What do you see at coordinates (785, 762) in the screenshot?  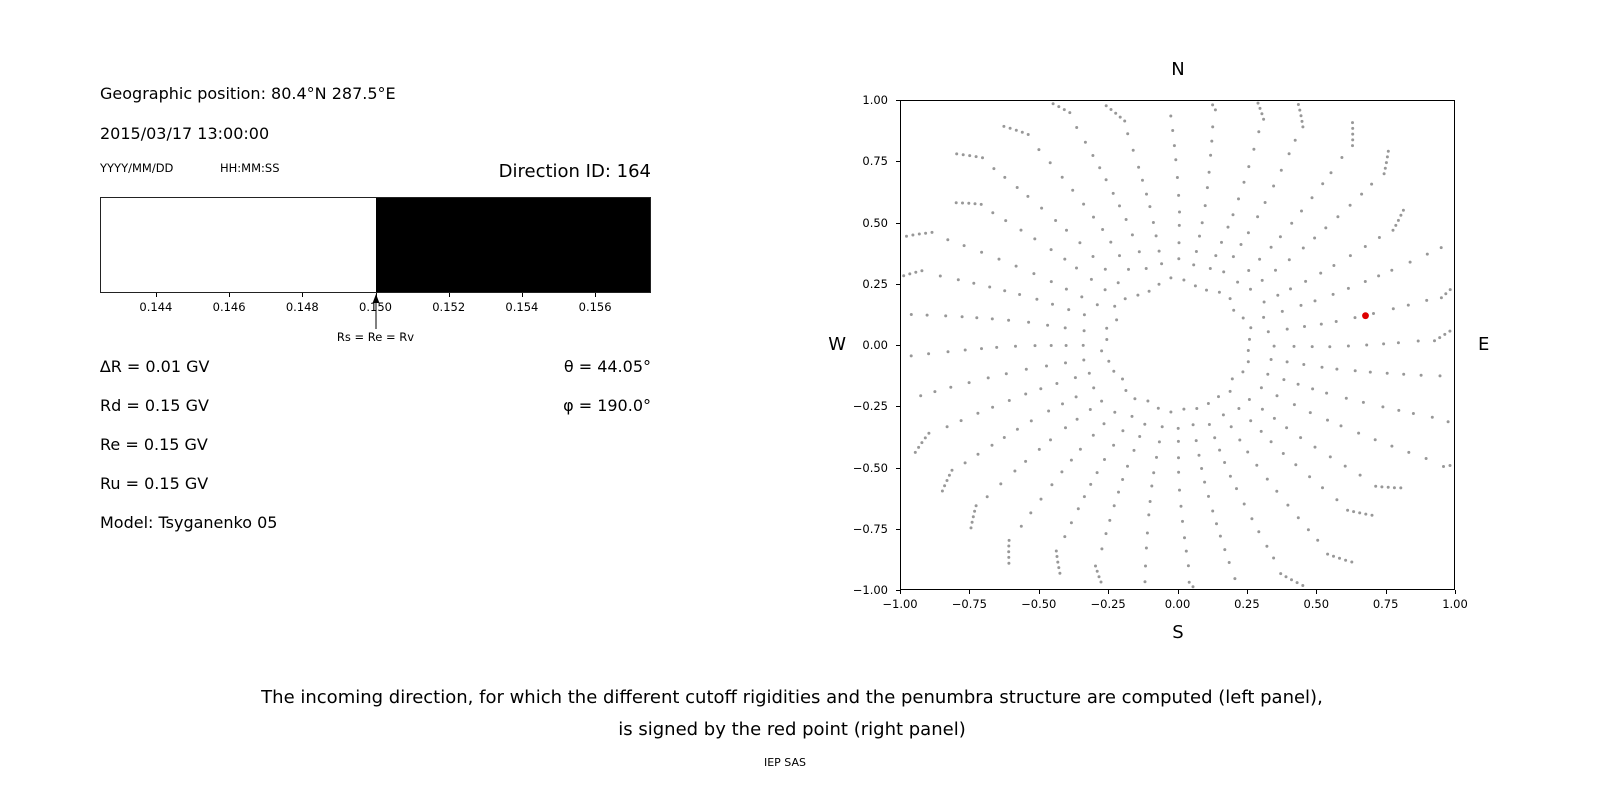 I see `credit-text: IEP SAS` at bounding box center [785, 762].